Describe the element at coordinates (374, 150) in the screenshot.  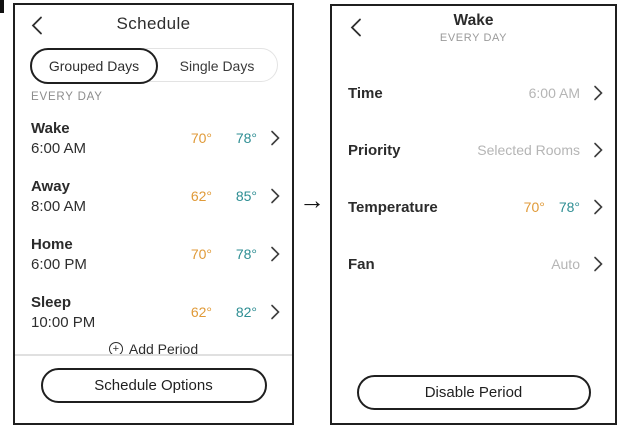
I see `setting-label: Priority` at that location.